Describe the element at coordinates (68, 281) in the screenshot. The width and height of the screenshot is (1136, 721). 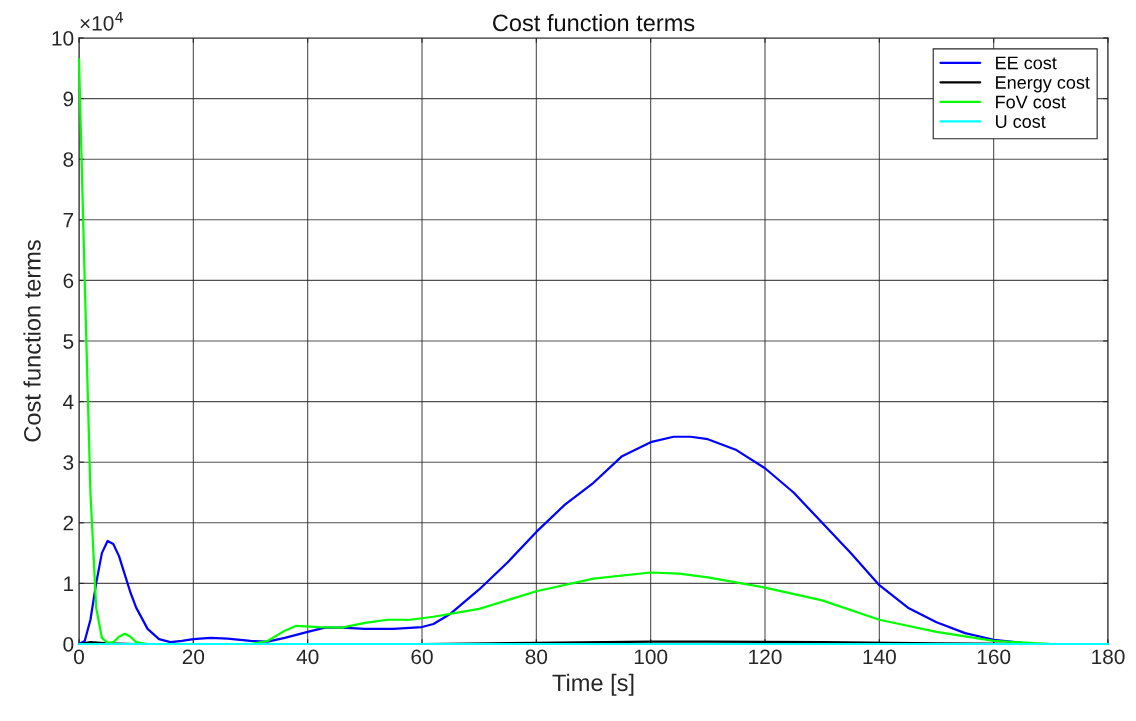
I see `y-tick-label: 6` at that location.